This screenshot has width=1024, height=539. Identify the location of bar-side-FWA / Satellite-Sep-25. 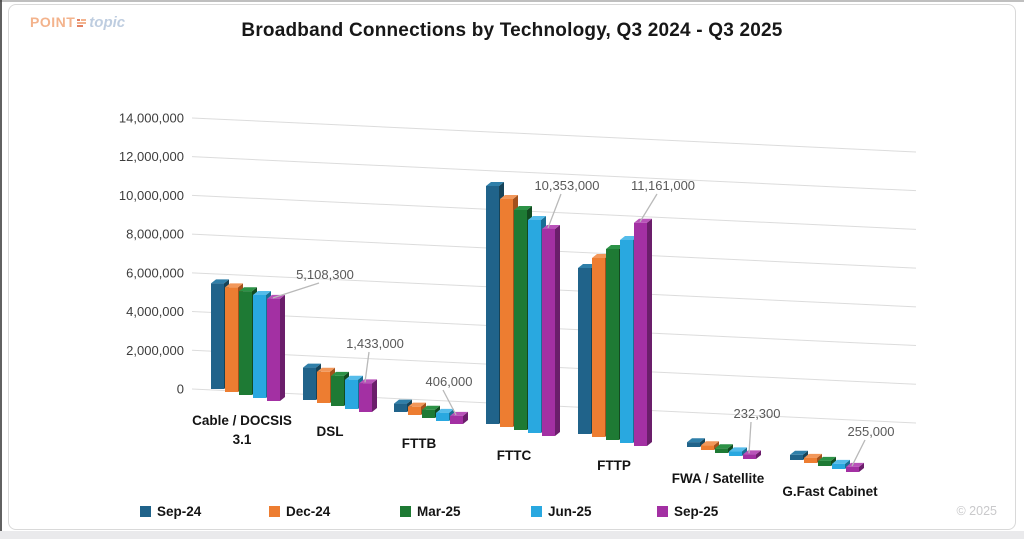
(758, 454).